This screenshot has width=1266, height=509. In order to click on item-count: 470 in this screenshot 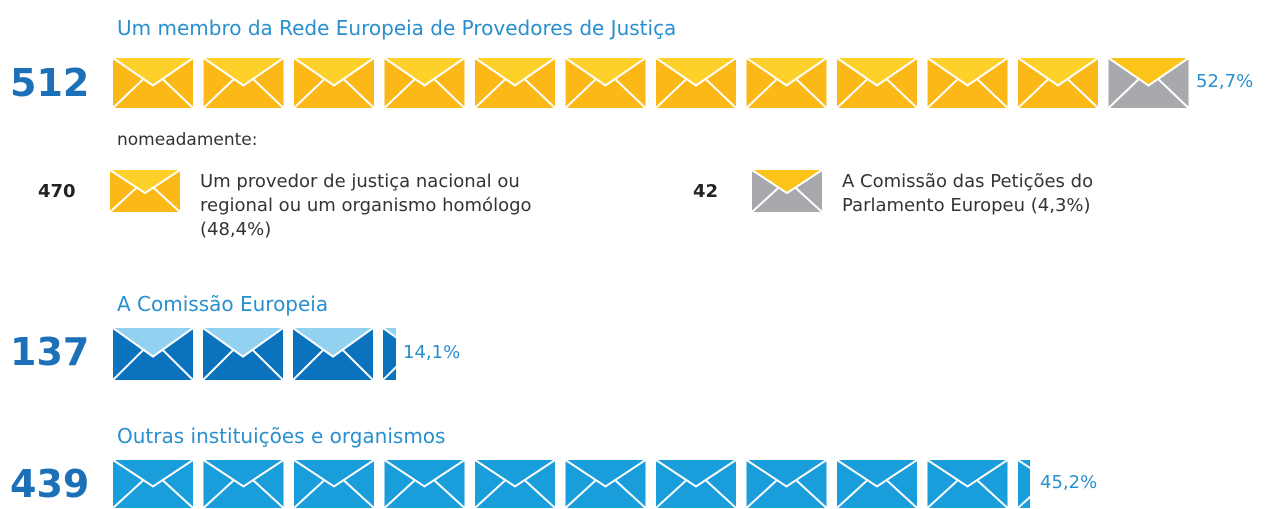, I will do `click(57, 191)`.